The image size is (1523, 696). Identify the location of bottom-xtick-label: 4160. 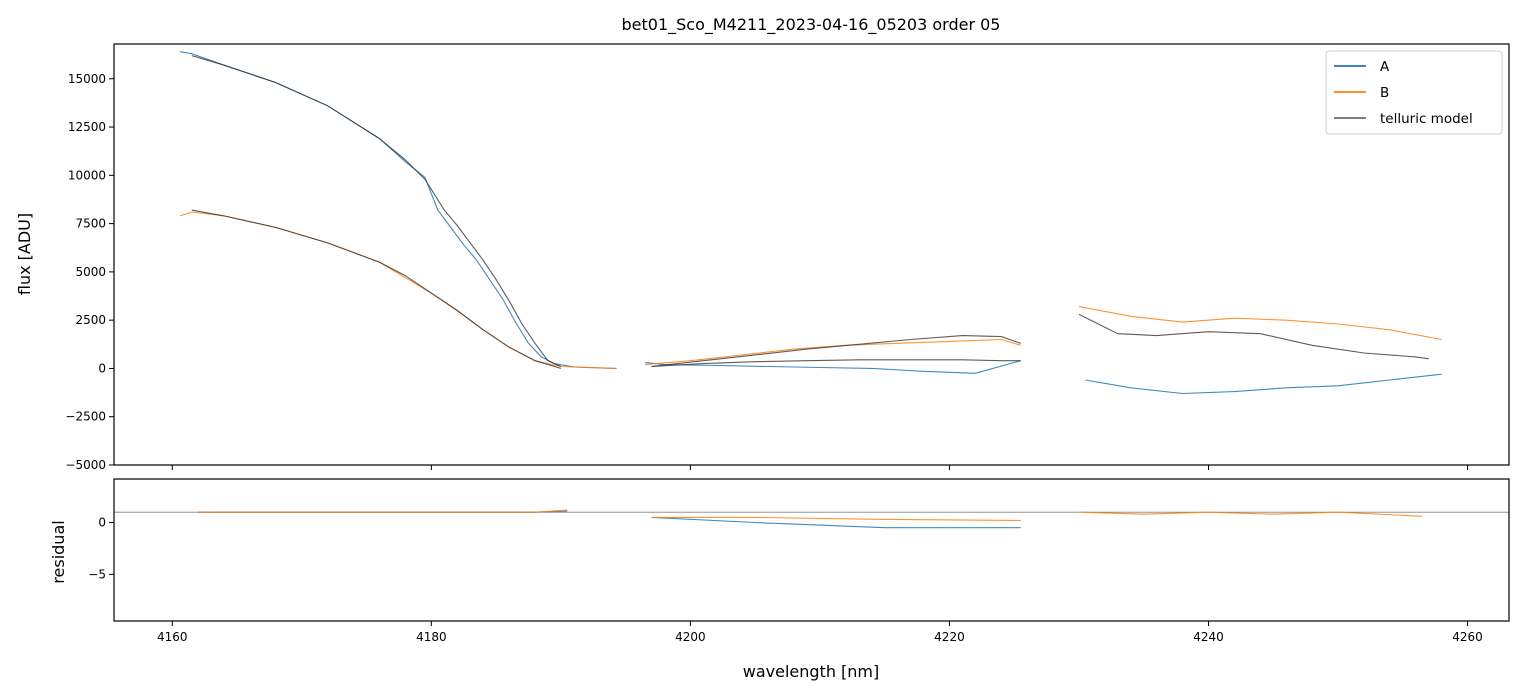
(172, 637).